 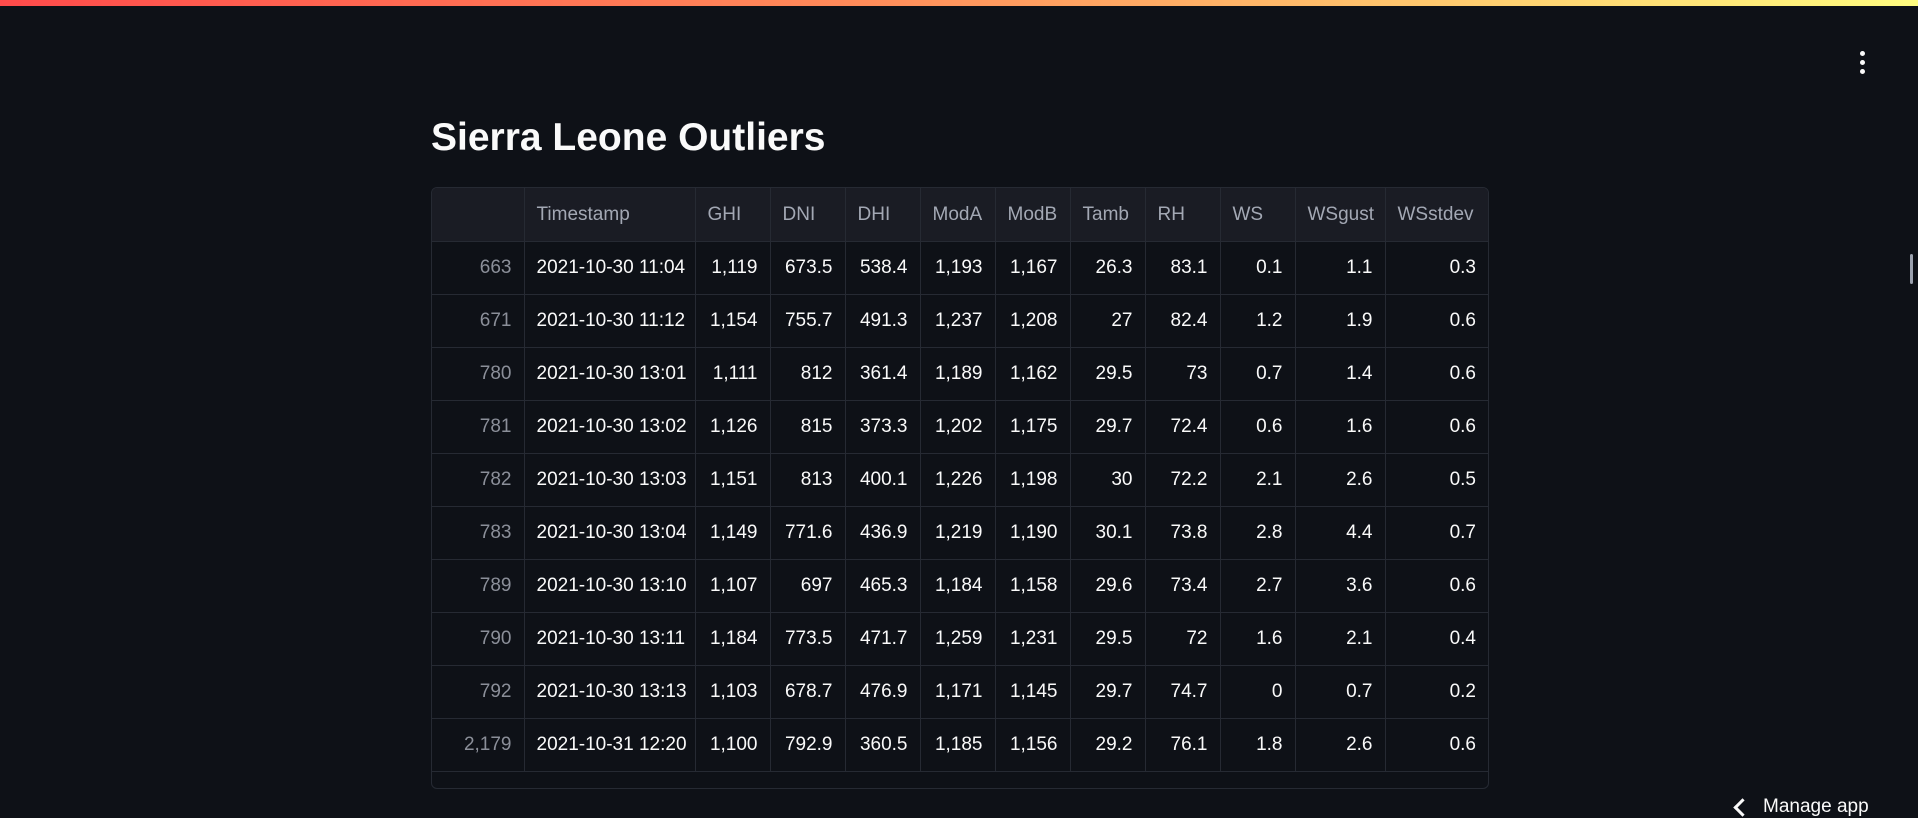 I want to click on table-cell: 1,190, so click(x=1033, y=533).